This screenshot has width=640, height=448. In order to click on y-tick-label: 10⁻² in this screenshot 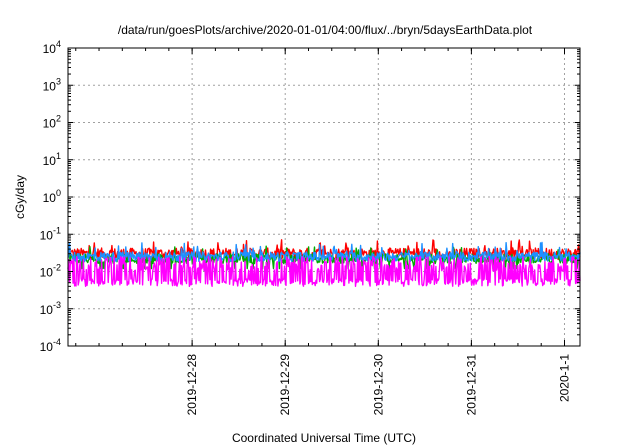, I will do `click(50, 271)`.